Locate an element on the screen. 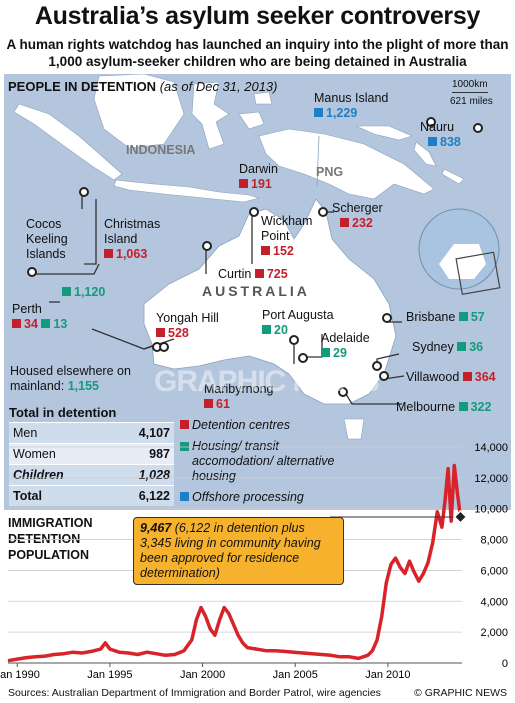  y-tick-label: 12,000 is located at coordinates (491, 479).